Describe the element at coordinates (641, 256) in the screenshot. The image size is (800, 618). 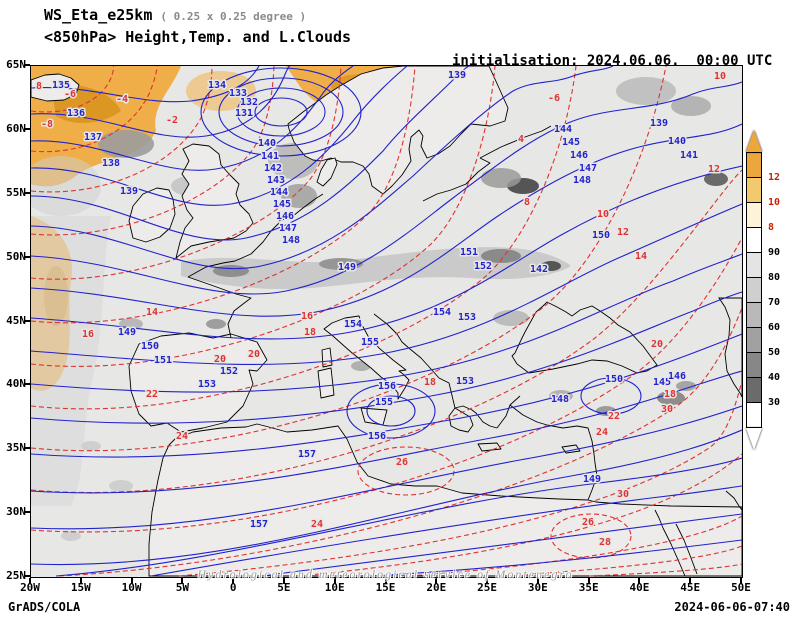
I see `temp-contour-label: 14` at that location.